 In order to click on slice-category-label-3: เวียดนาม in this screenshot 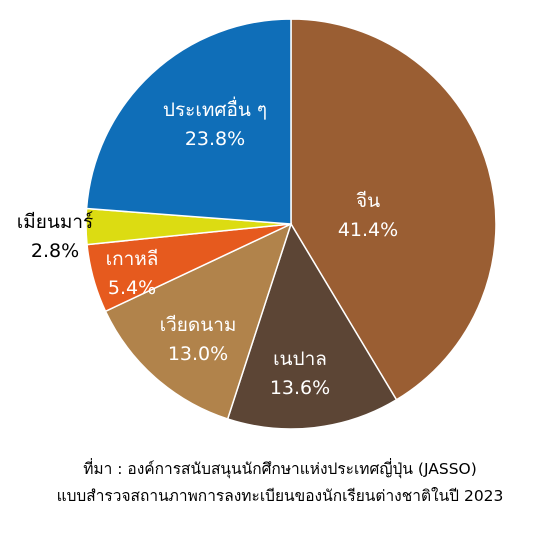, I will do `click(198, 325)`.